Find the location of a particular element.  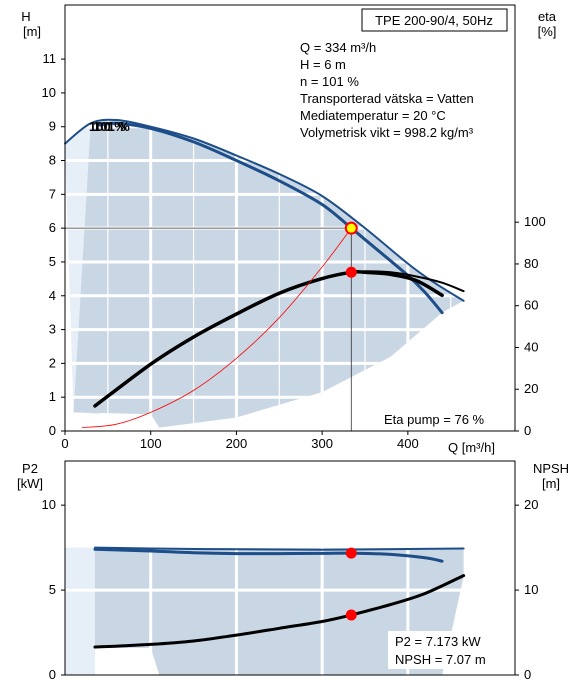

bottom-left-ylabel-name: P2 is located at coordinates (30, 468).